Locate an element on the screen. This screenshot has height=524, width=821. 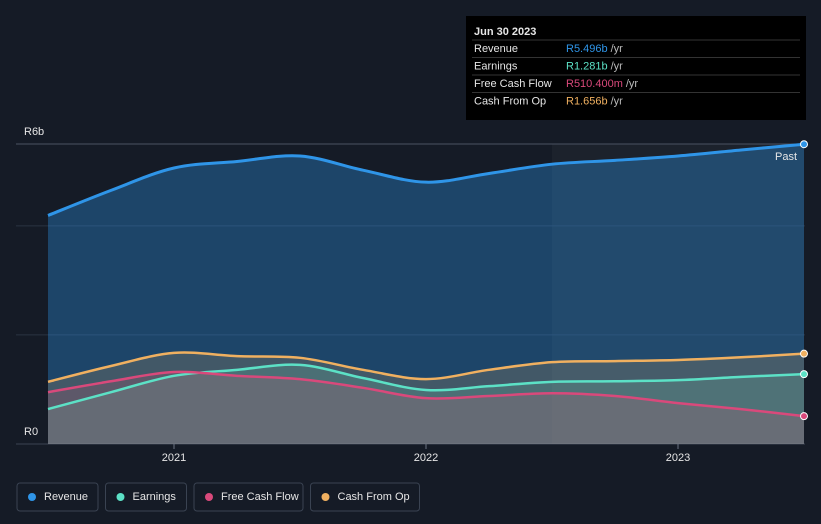
legend-label: Earnings is located at coordinates (155, 497).